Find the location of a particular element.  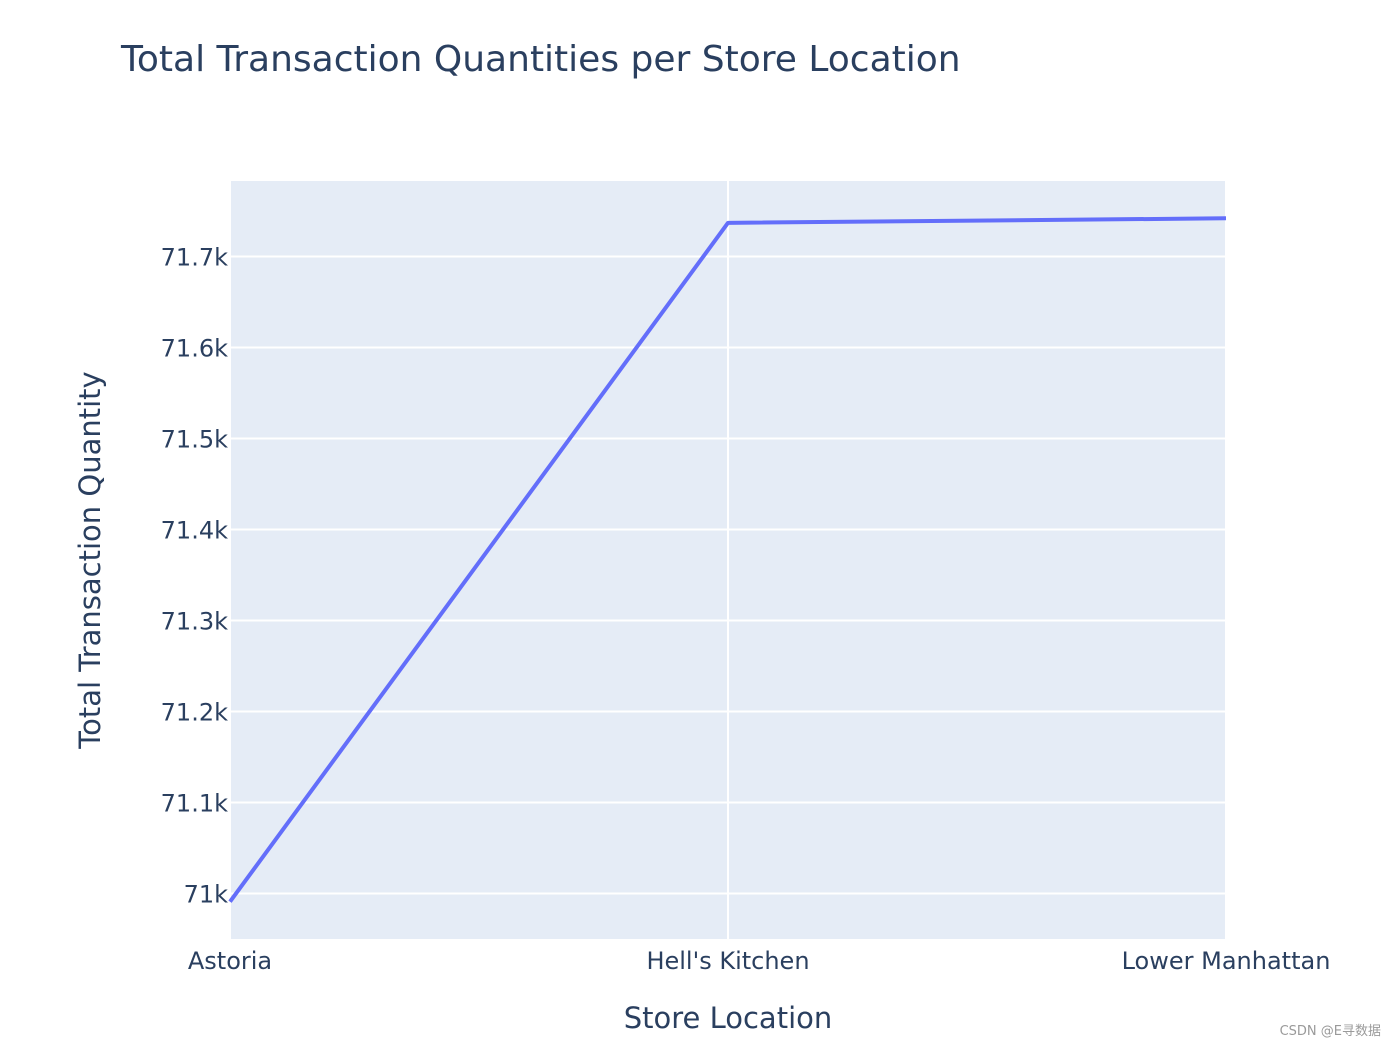

y-tick-label: 71.7k is located at coordinates (194, 258).